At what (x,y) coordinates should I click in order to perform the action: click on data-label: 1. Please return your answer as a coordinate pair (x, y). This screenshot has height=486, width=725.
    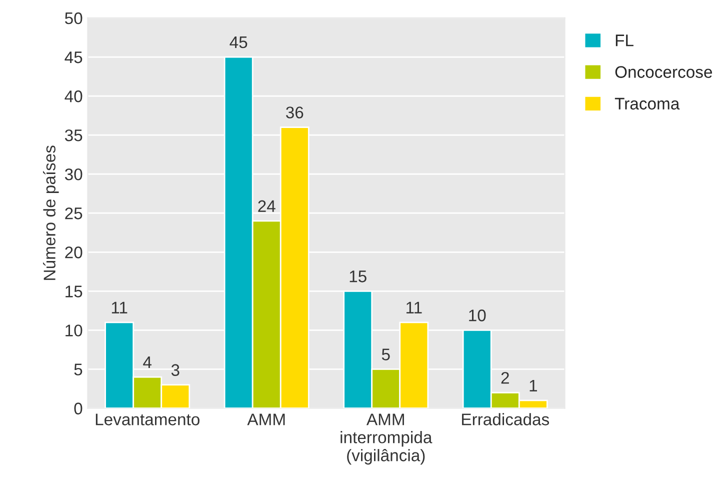
    Looking at the image, I should click on (533, 386).